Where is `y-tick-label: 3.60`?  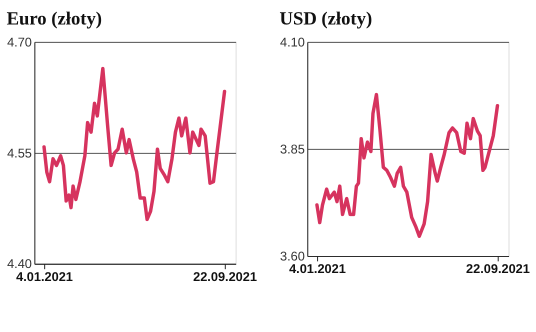 y-tick-label: 3.60 is located at coordinates (292, 256).